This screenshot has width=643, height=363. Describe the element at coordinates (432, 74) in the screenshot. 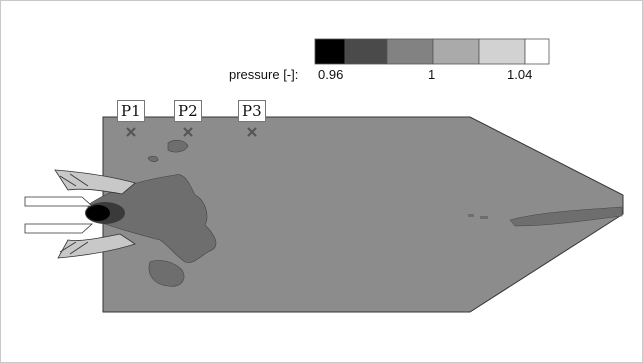

I see `legend-tick-mid: 1` at that location.